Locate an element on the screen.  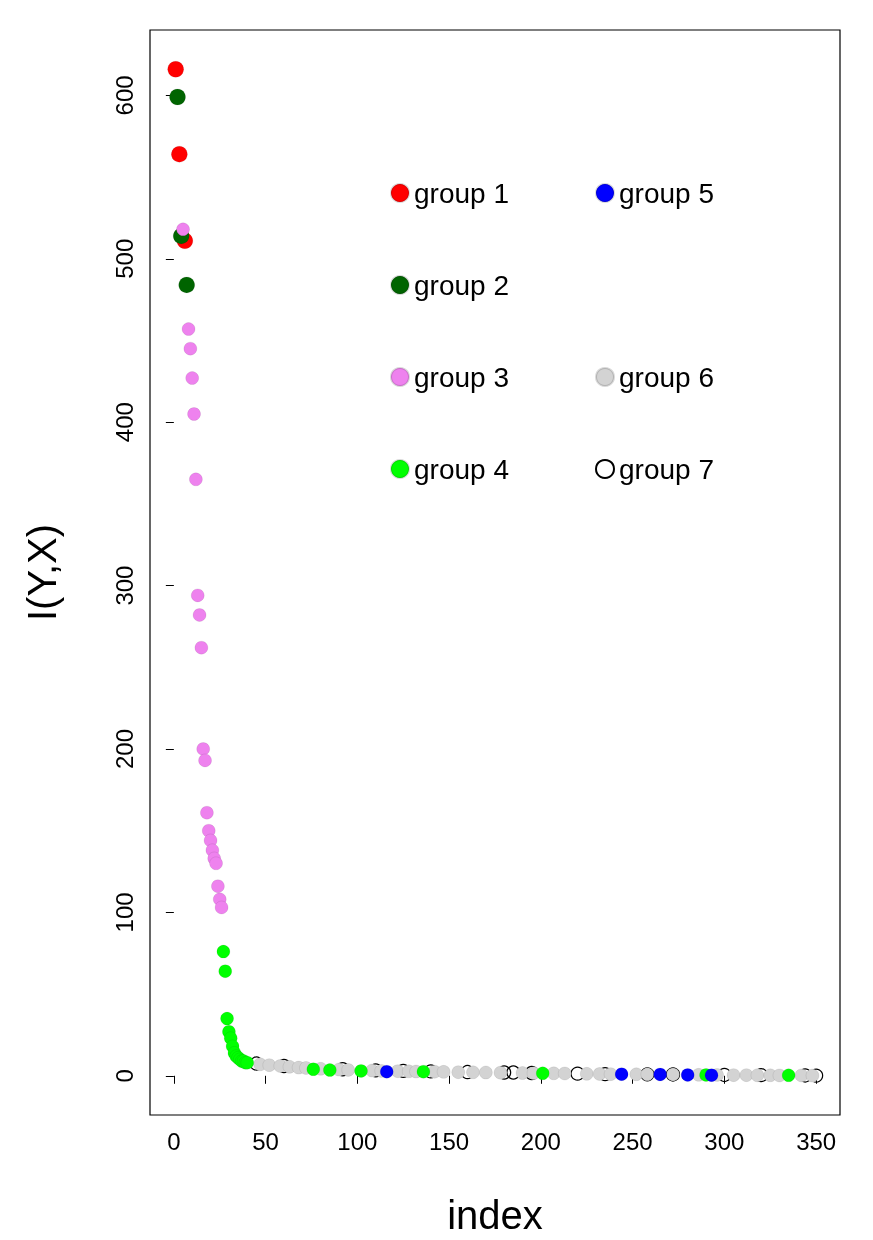
y-tick-label: 400 is located at coordinates (124, 422).